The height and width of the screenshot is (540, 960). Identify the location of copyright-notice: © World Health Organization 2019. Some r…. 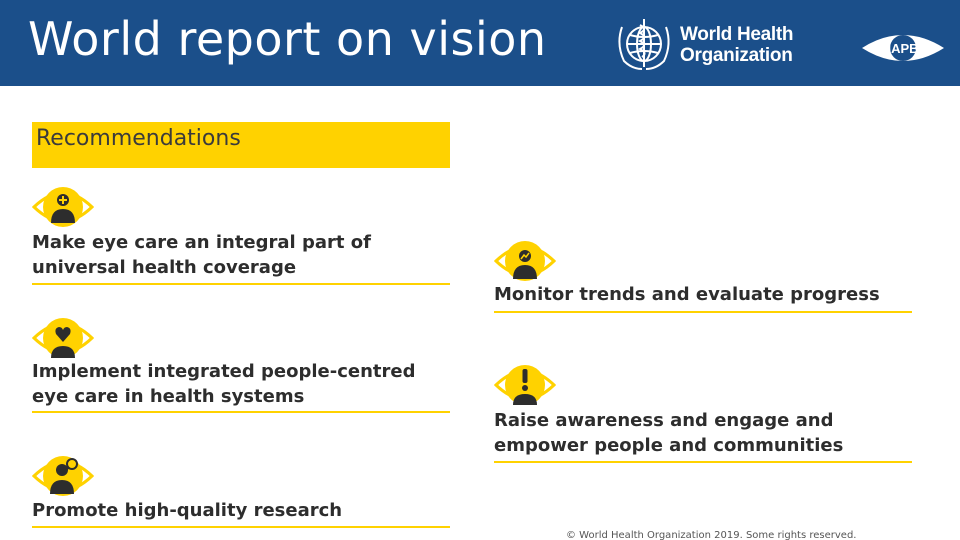
(711, 535).